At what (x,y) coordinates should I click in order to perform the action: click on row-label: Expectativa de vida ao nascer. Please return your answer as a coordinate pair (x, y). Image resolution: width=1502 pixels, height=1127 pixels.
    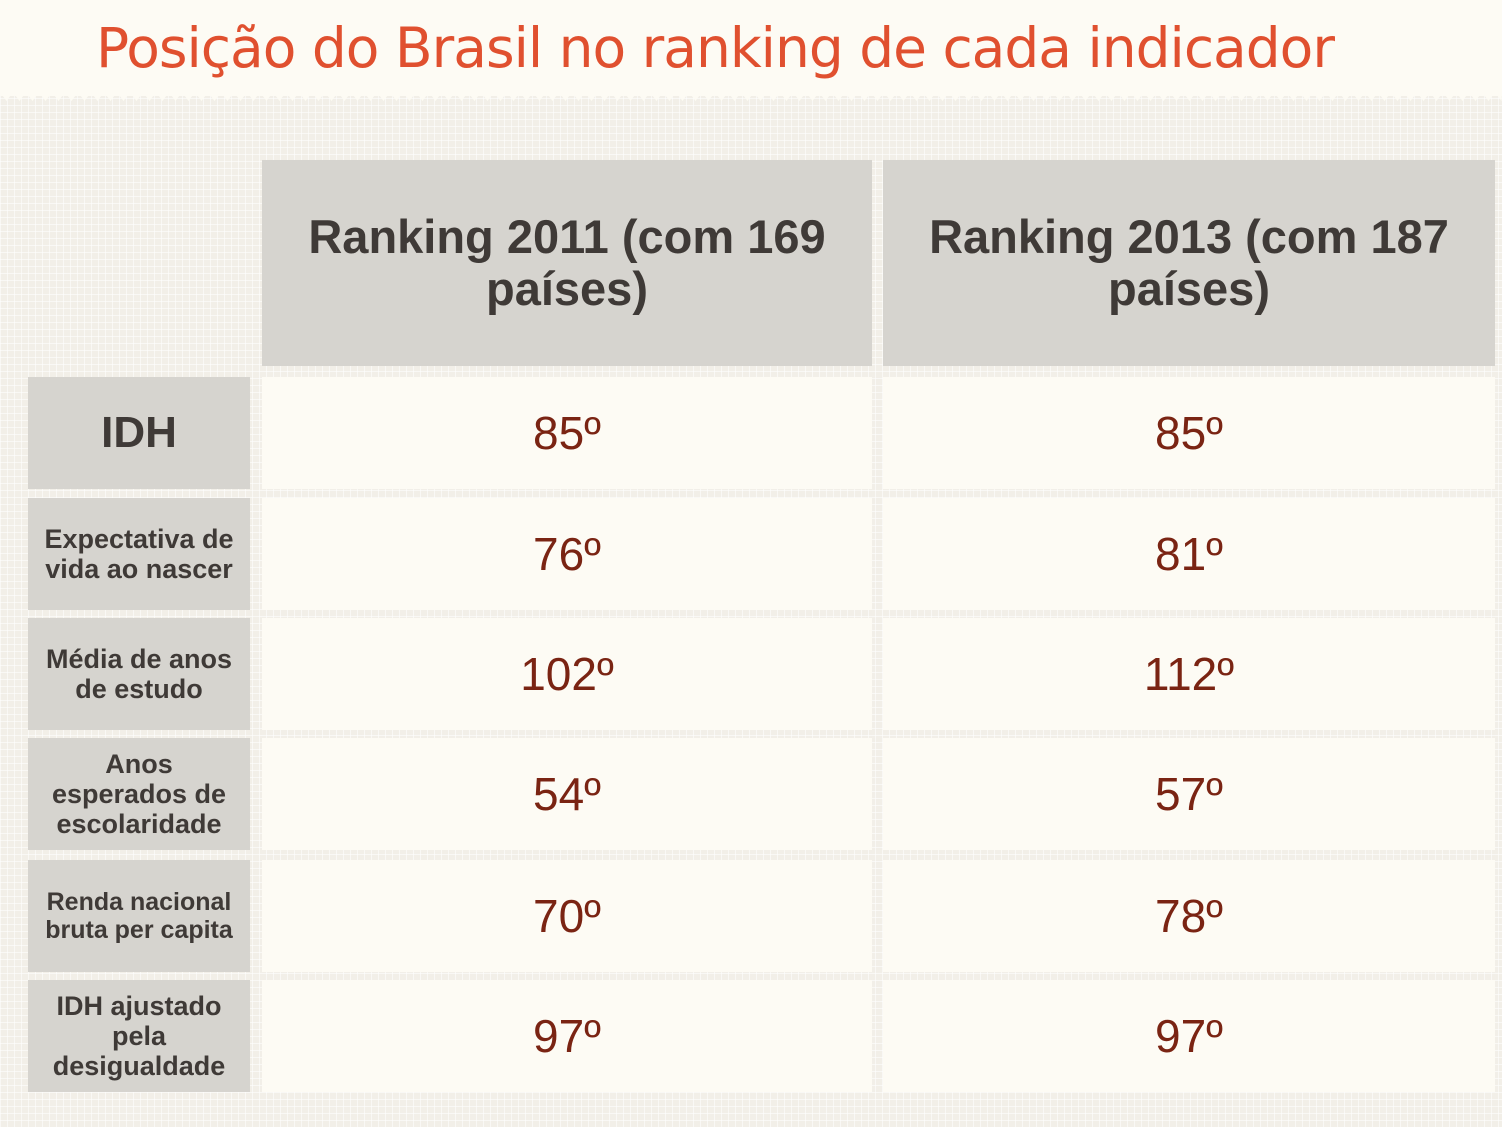
    Looking at the image, I should click on (139, 554).